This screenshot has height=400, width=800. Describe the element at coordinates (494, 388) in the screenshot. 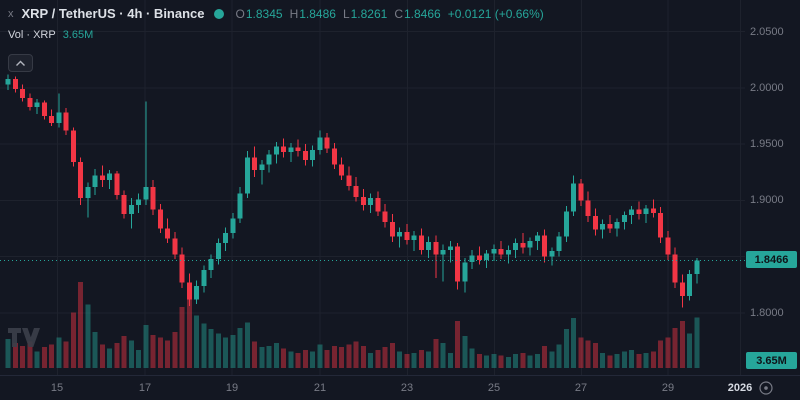

I see `time-tick-label: 25` at that location.